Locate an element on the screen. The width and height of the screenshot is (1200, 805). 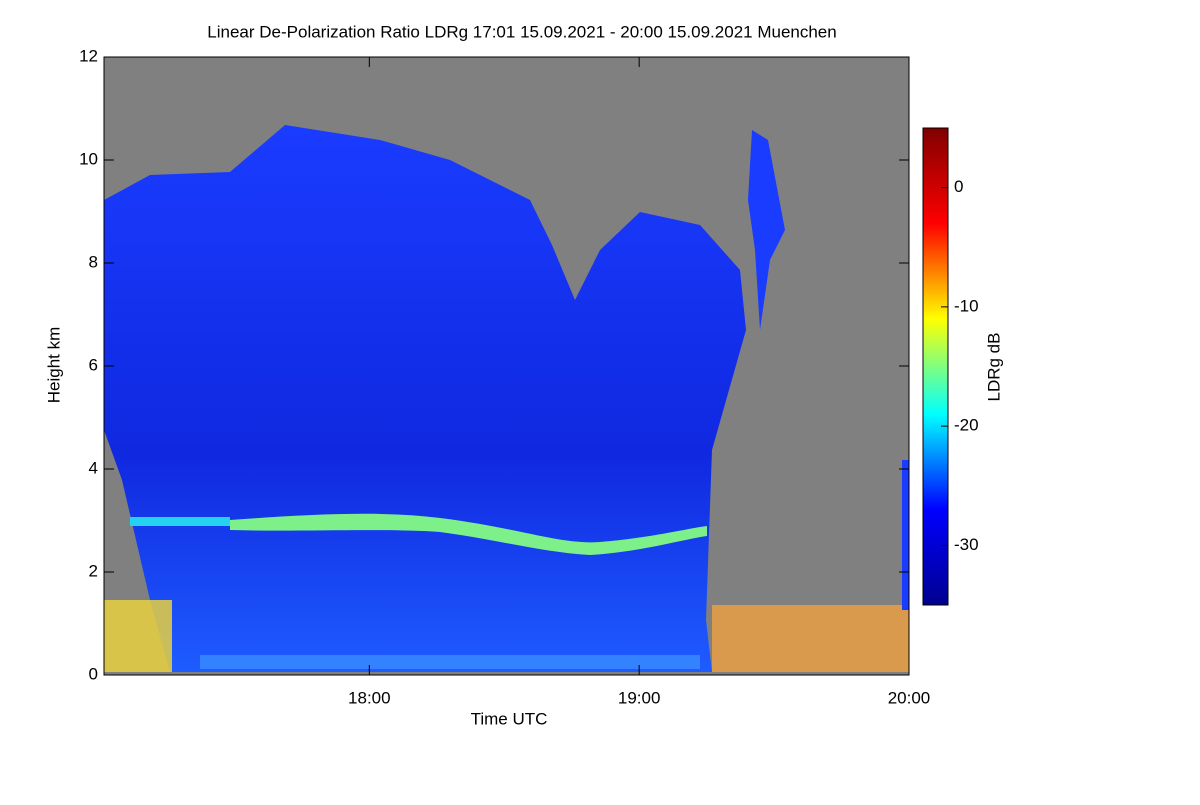
x-tick-label: 19:00 is located at coordinates (639, 697).